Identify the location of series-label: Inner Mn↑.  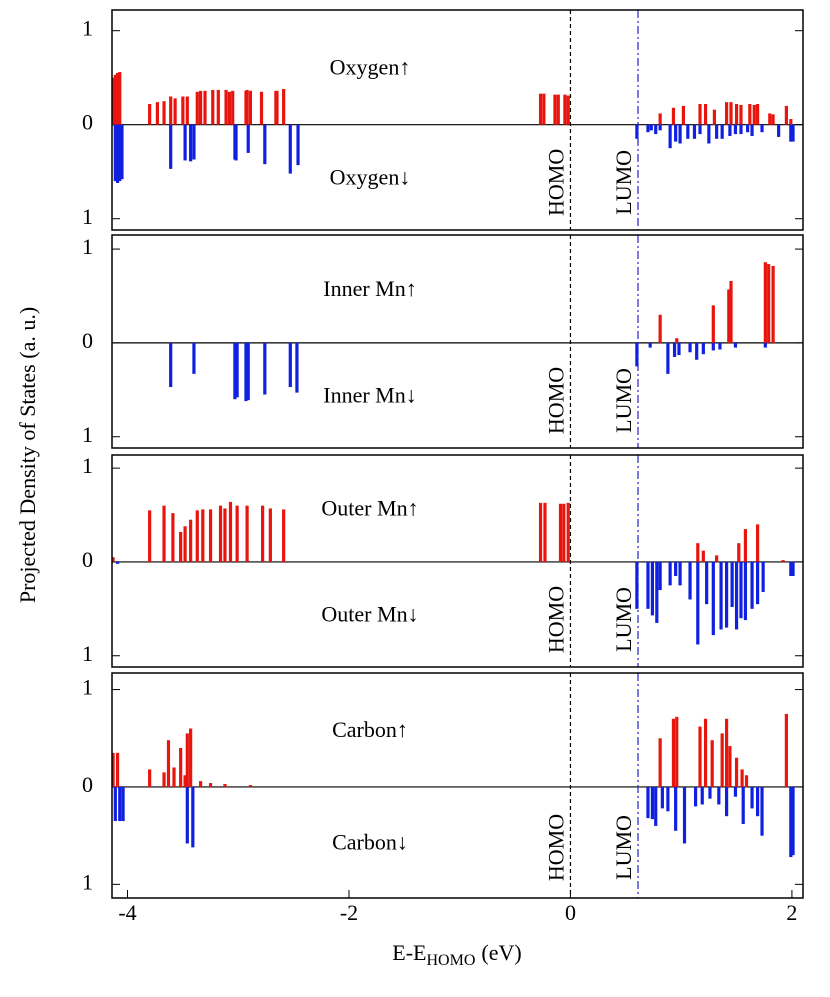
(369, 288).